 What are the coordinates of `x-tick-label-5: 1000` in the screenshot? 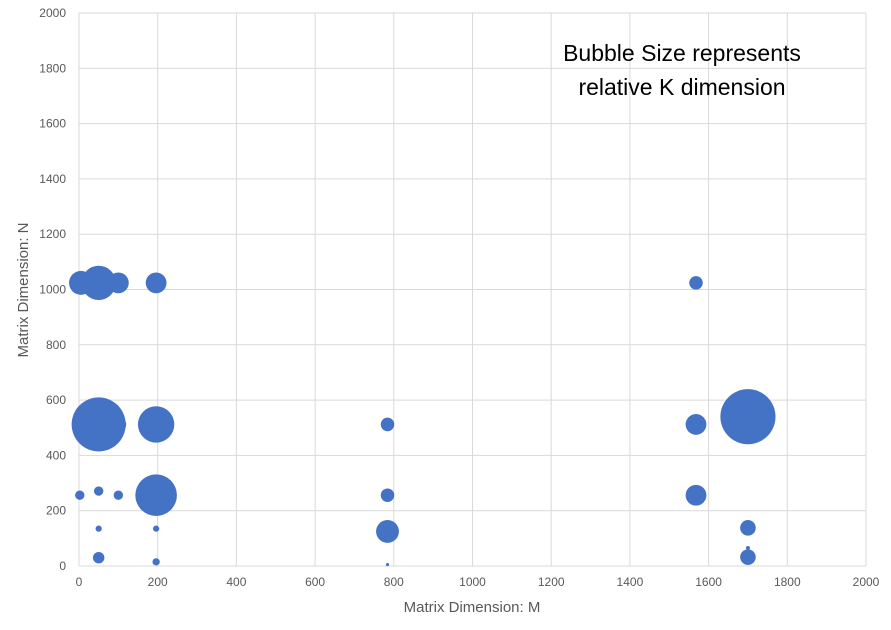 It's located at (472, 582).